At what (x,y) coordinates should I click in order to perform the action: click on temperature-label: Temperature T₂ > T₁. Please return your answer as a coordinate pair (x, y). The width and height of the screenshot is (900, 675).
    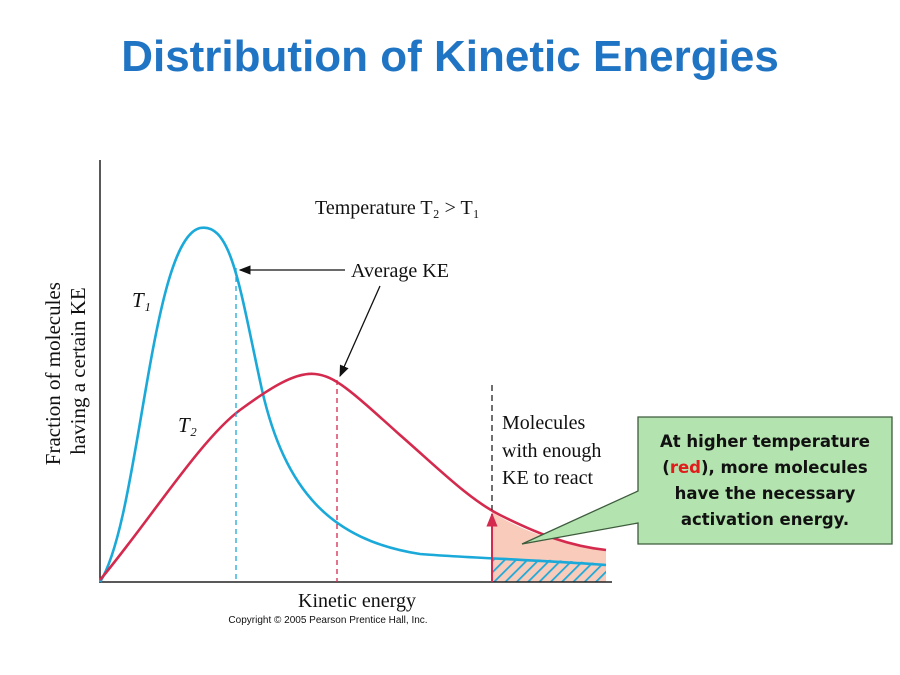
    Looking at the image, I should click on (397, 208).